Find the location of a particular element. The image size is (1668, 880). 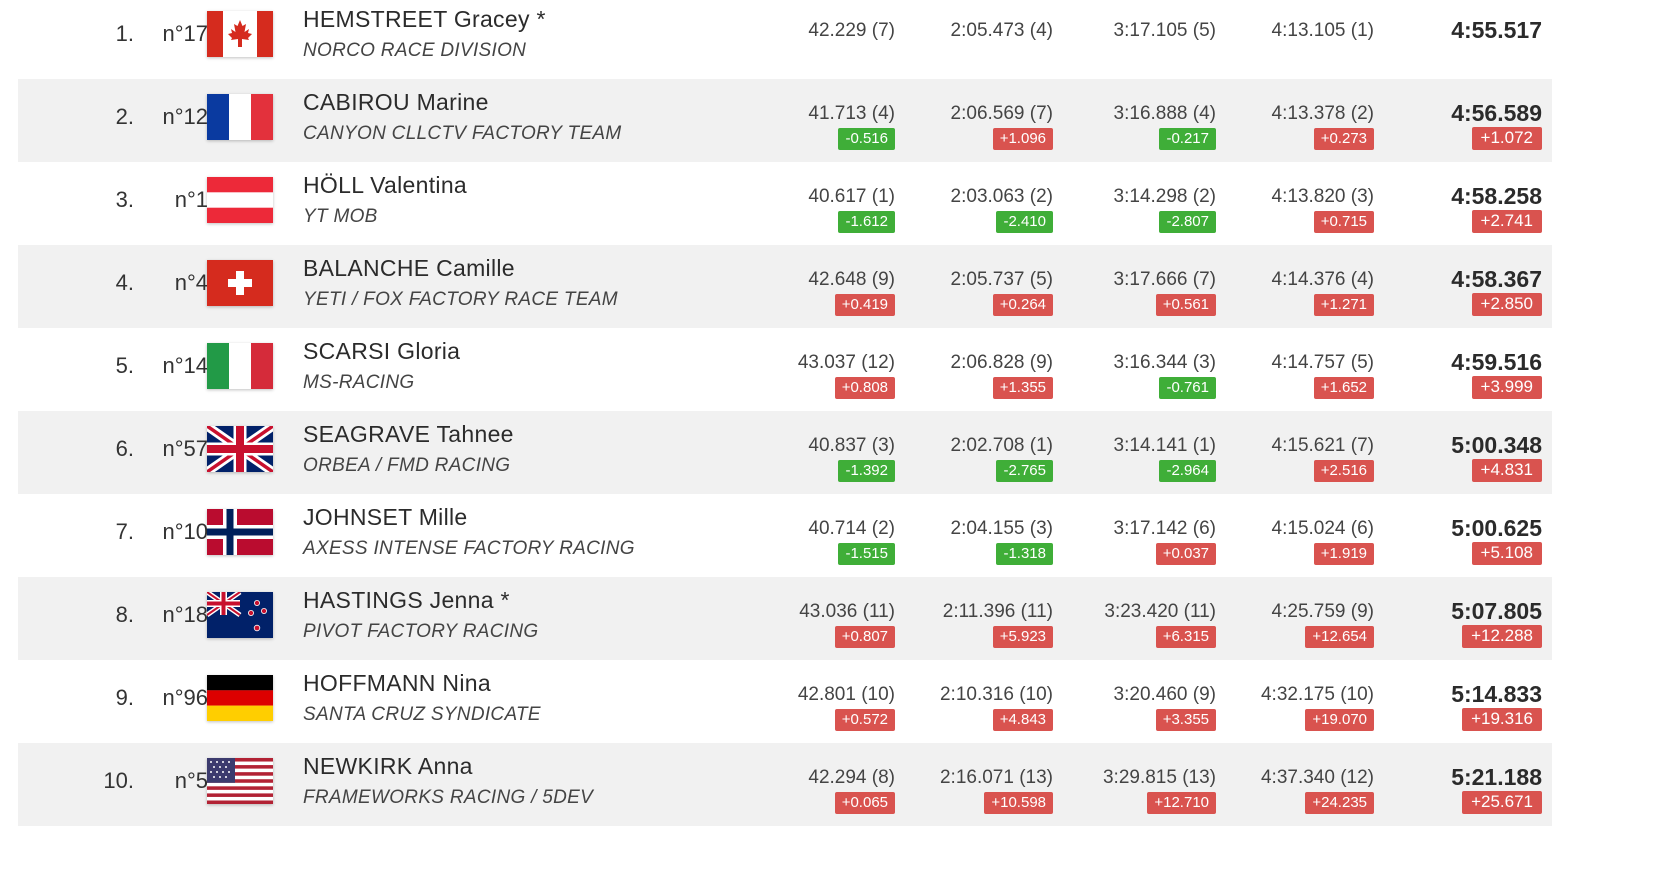

rider-name: HEMSTREET Gracey * is located at coordinates (424, 19).